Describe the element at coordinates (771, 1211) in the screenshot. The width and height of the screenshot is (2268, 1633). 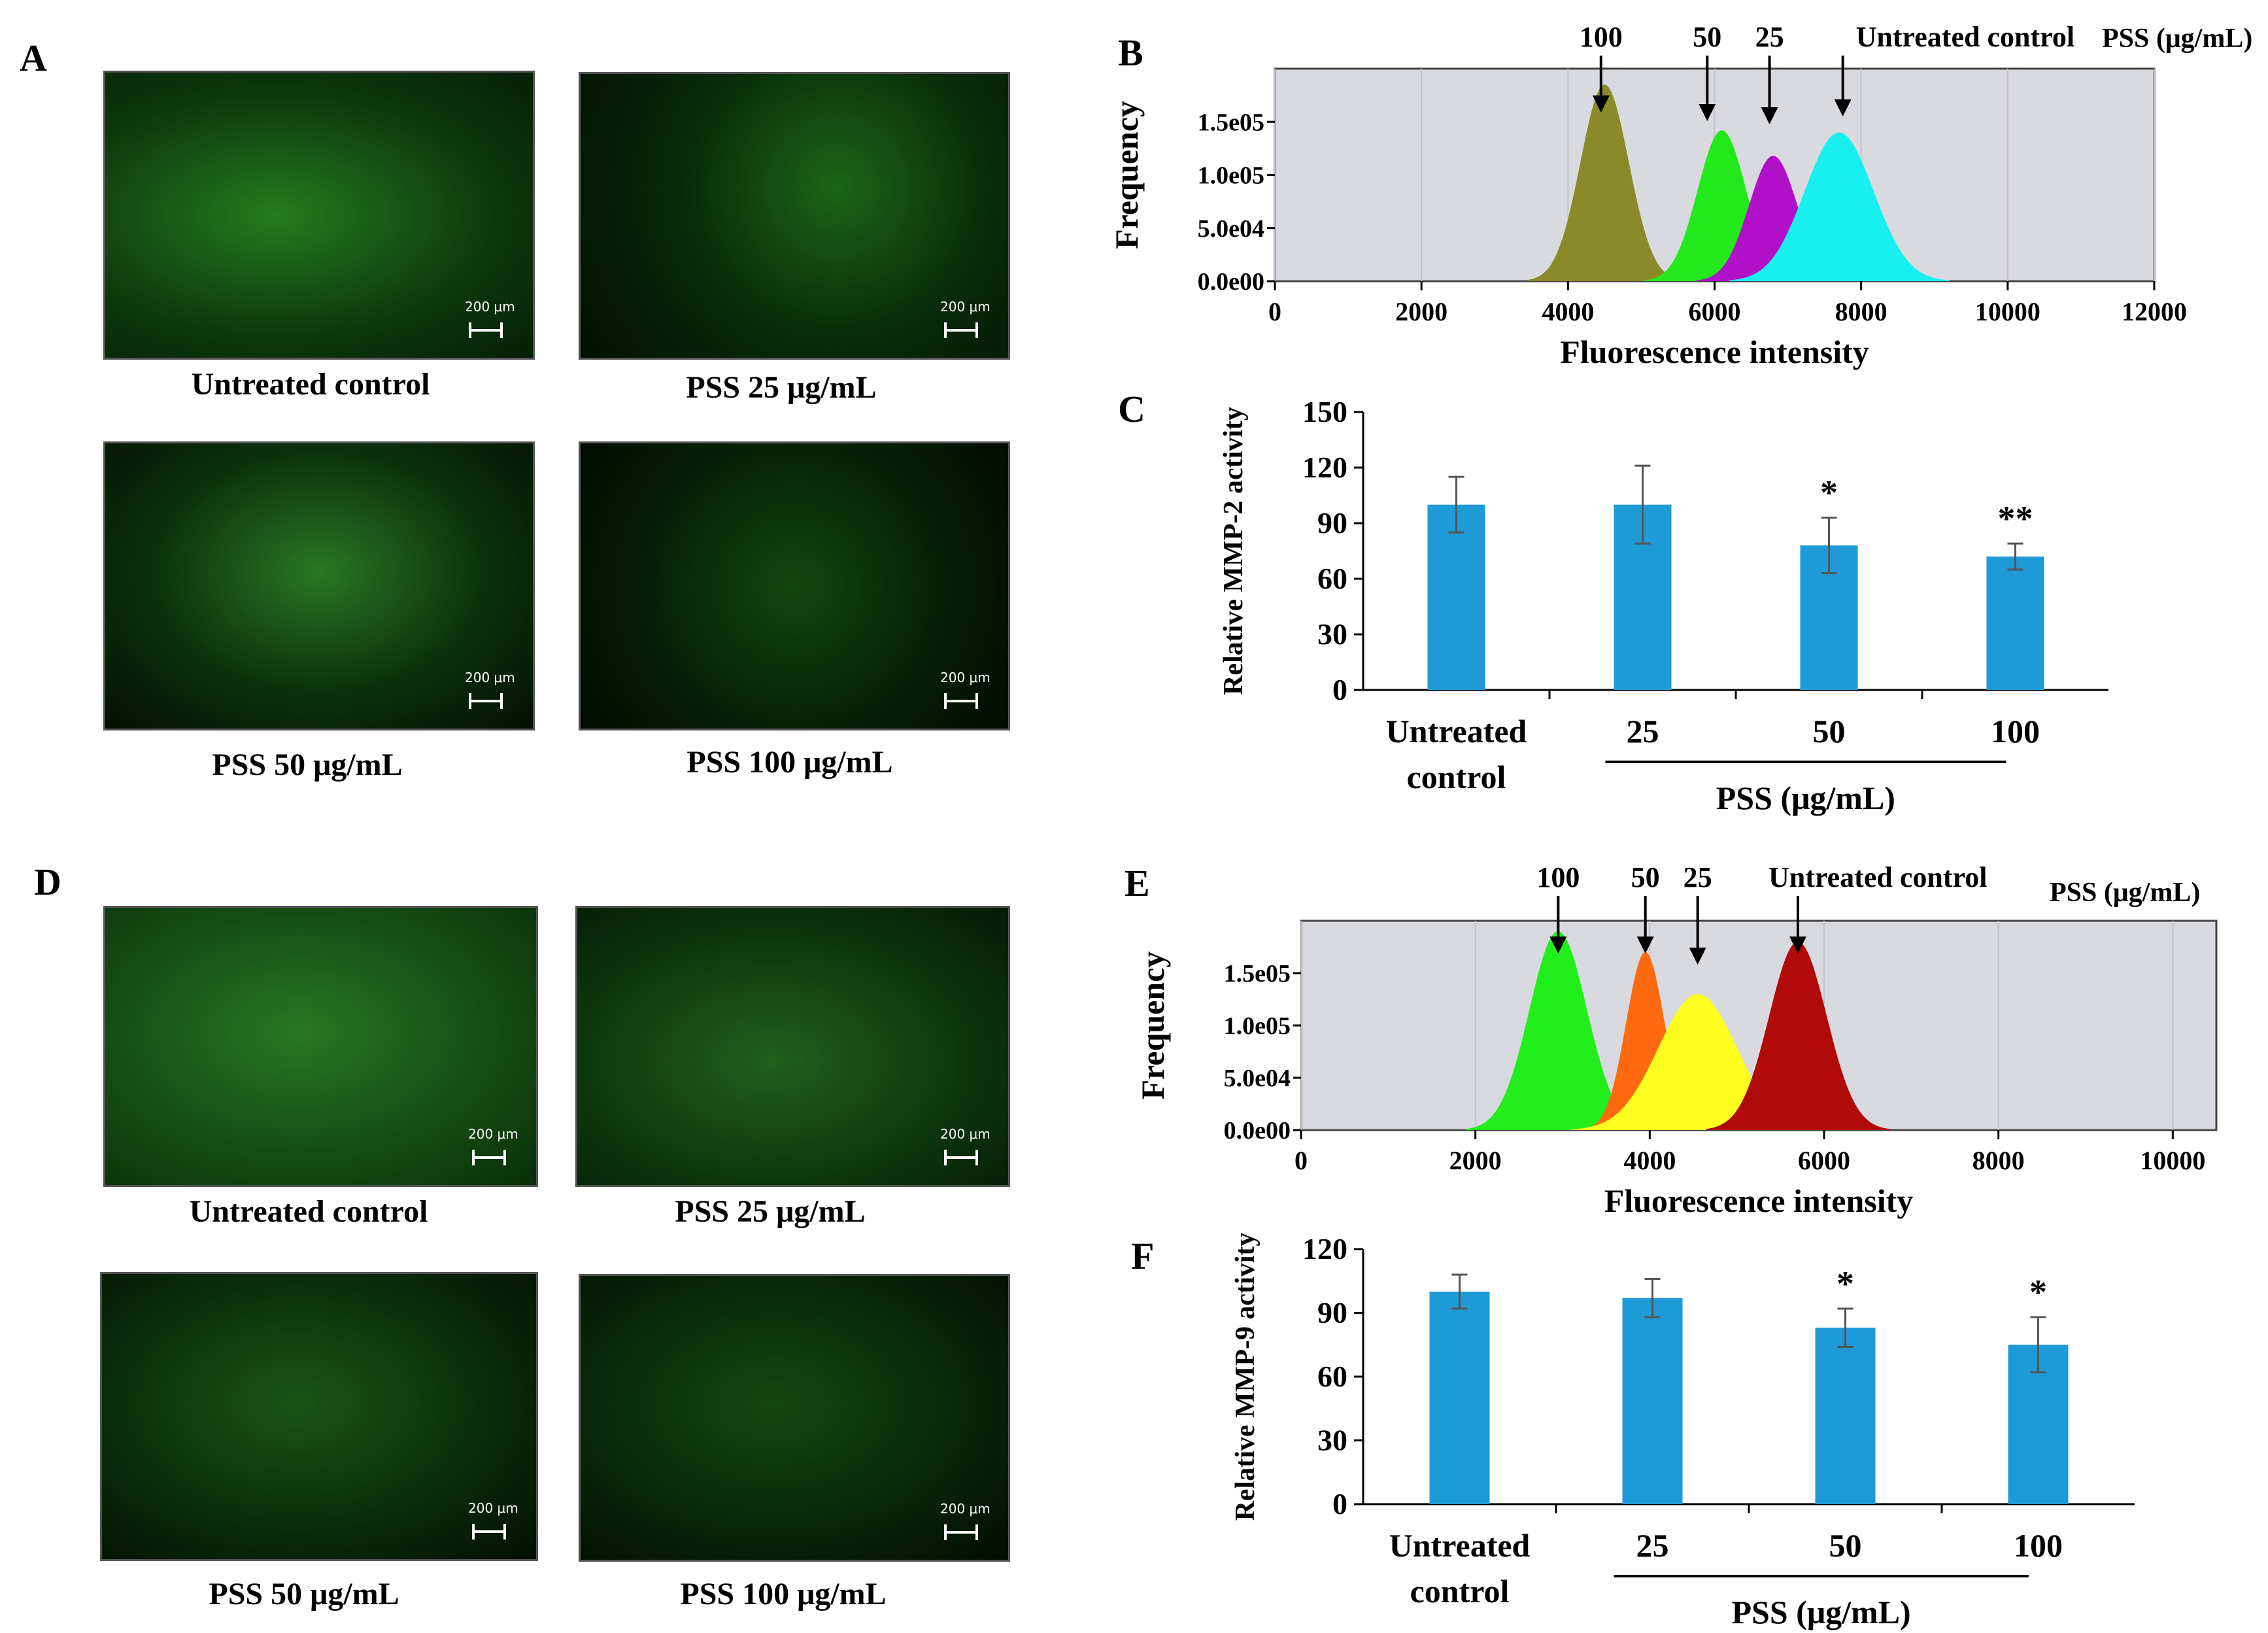
I see `caption-d-pss25: PSS 25 μg/mL` at that location.